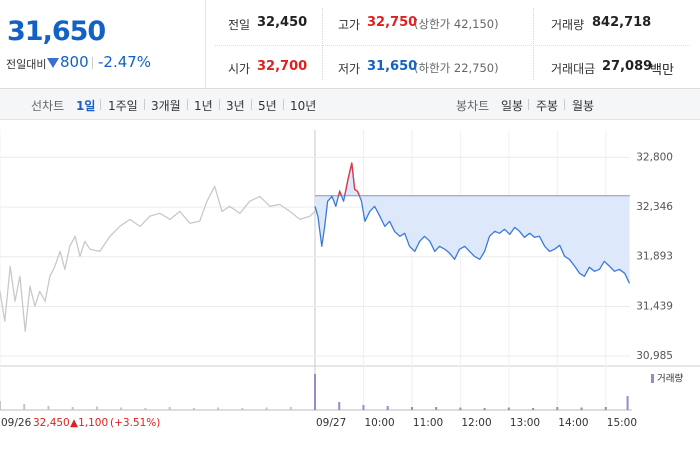 The image size is (700, 450). Describe the element at coordinates (74, 62) in the screenshot. I see `change-value: 800` at that location.